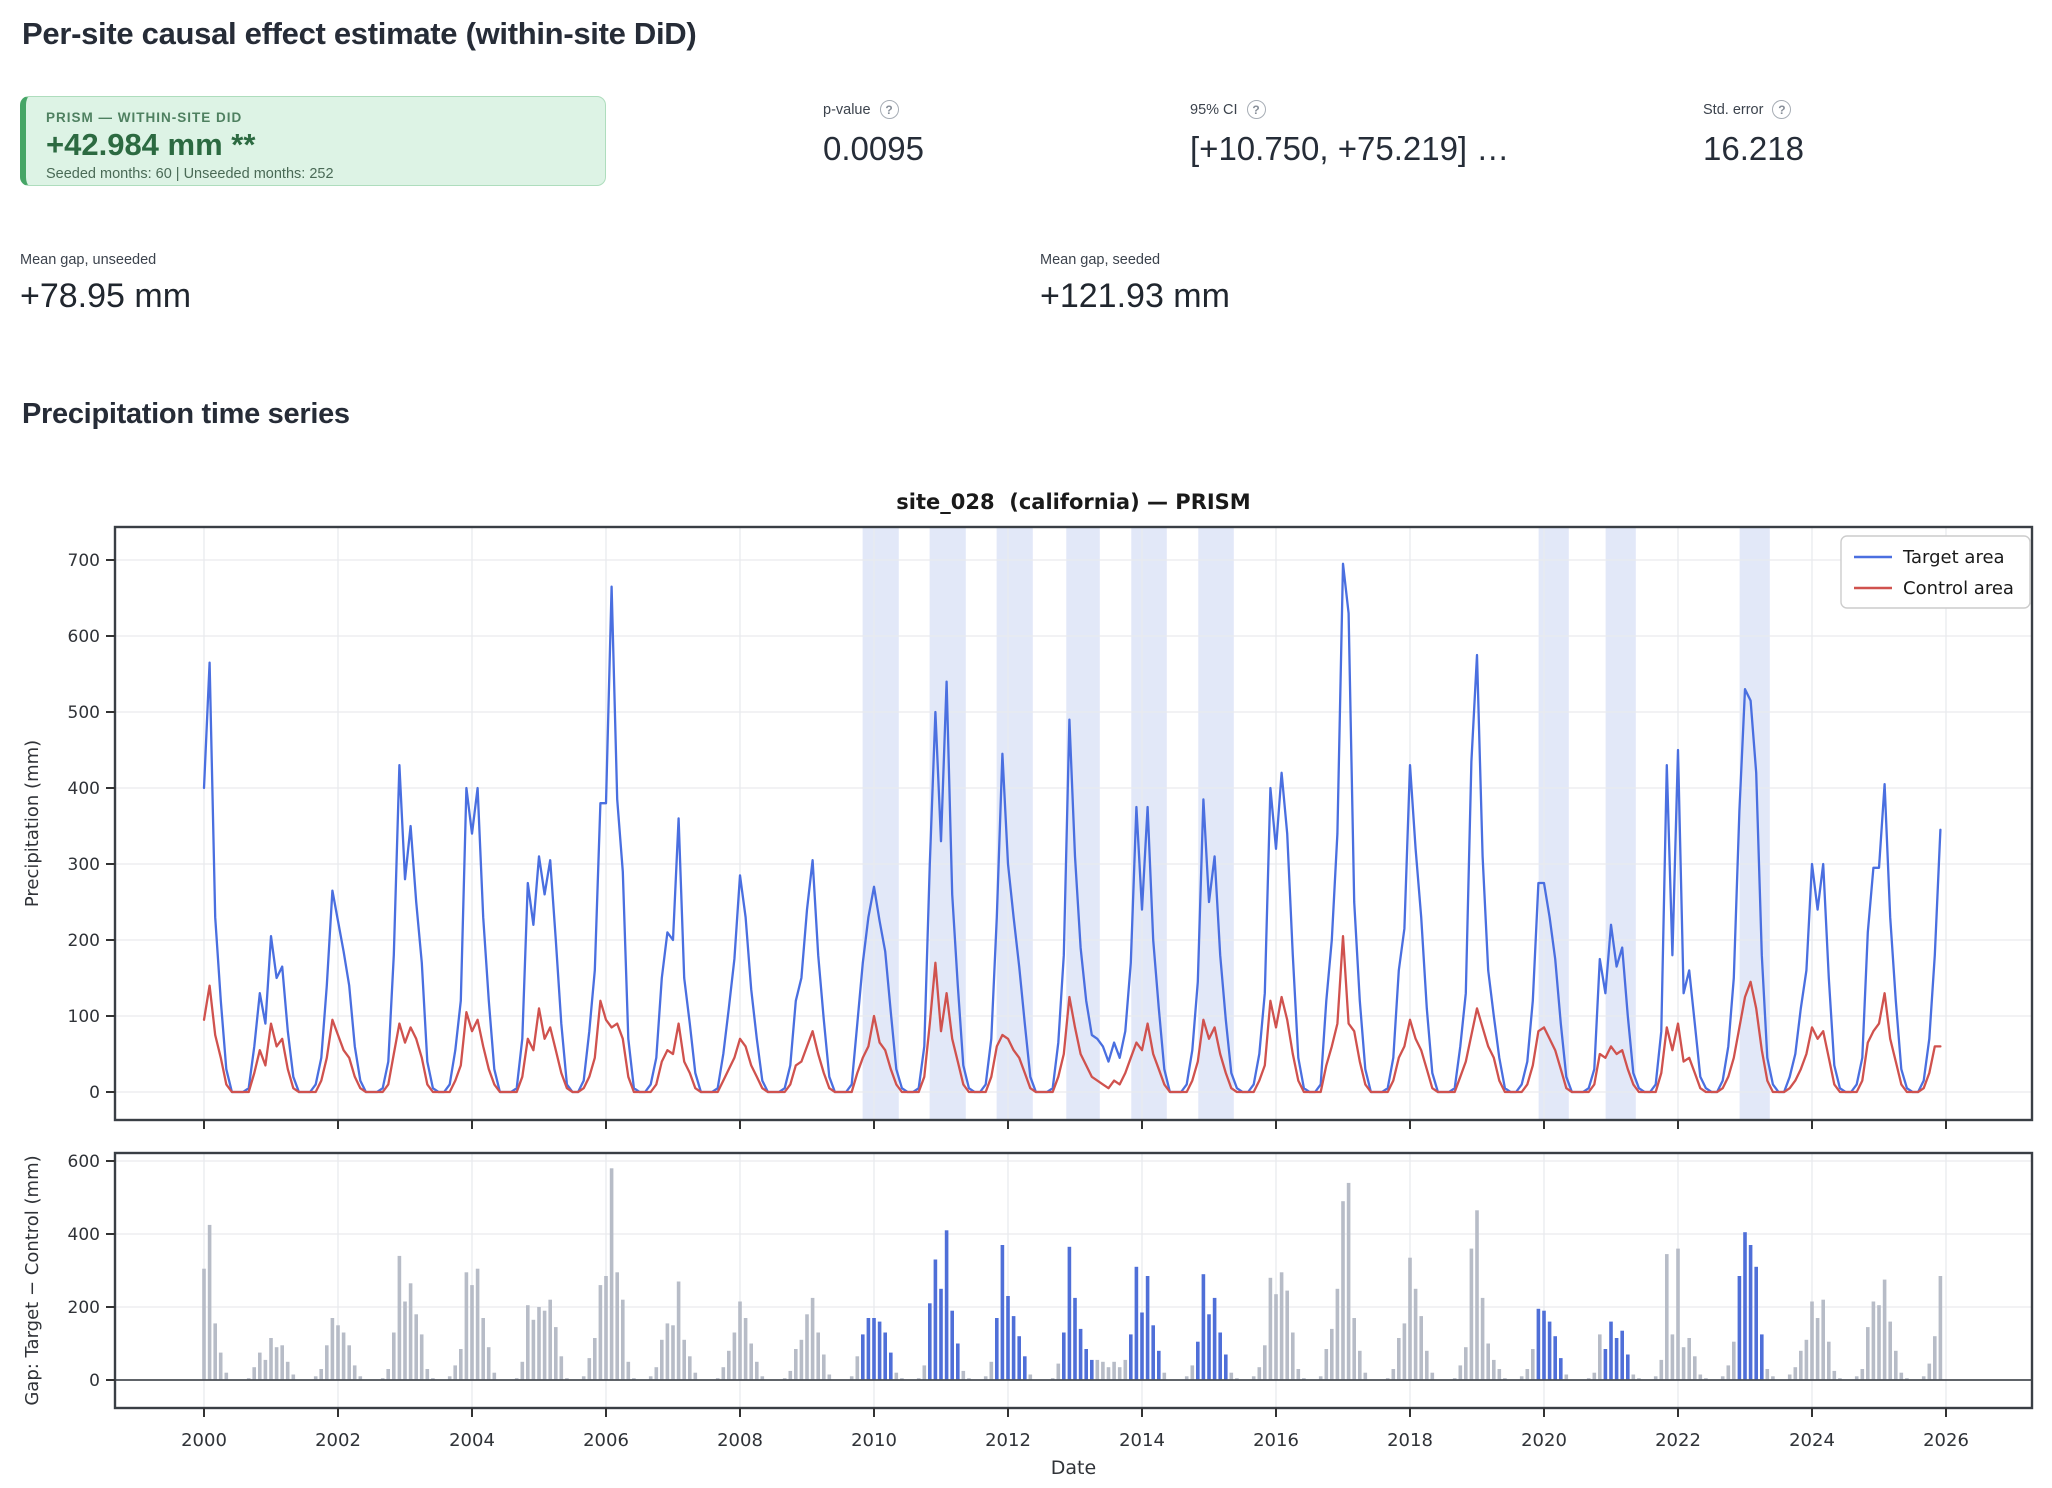  I want to click on y-tick-label: 0, so click(94, 1093).